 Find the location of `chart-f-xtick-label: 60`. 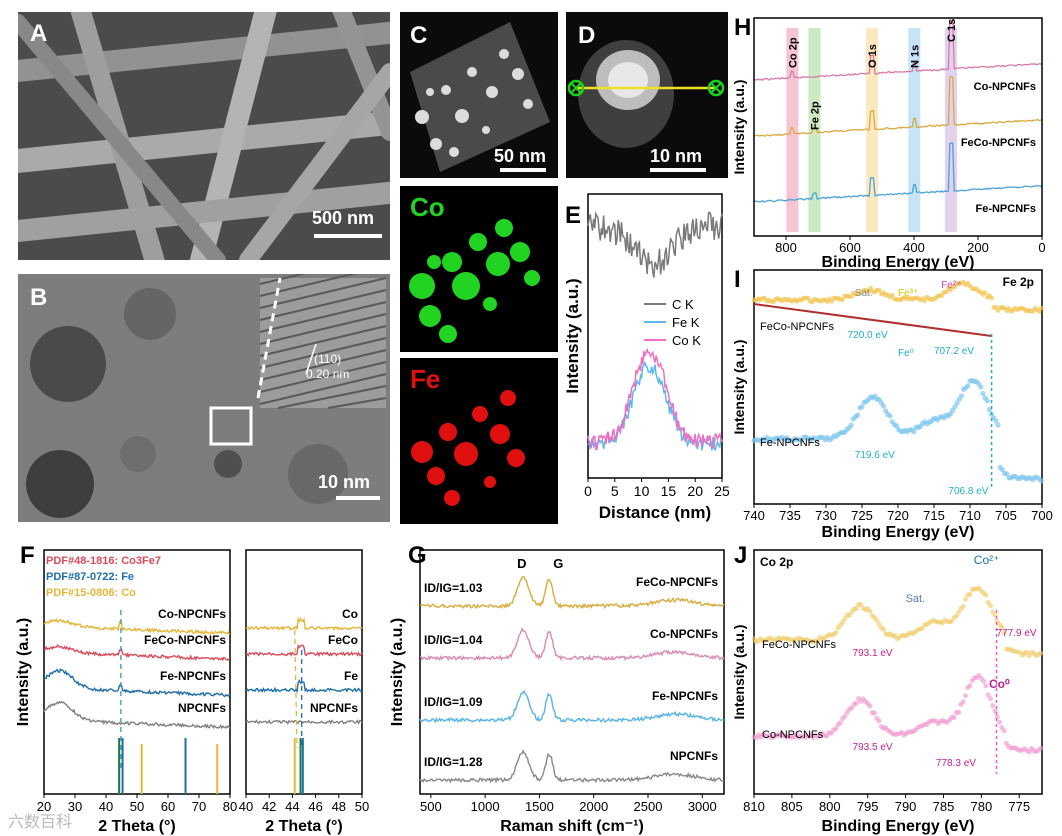

chart-f-xtick-label: 60 is located at coordinates (168, 806).